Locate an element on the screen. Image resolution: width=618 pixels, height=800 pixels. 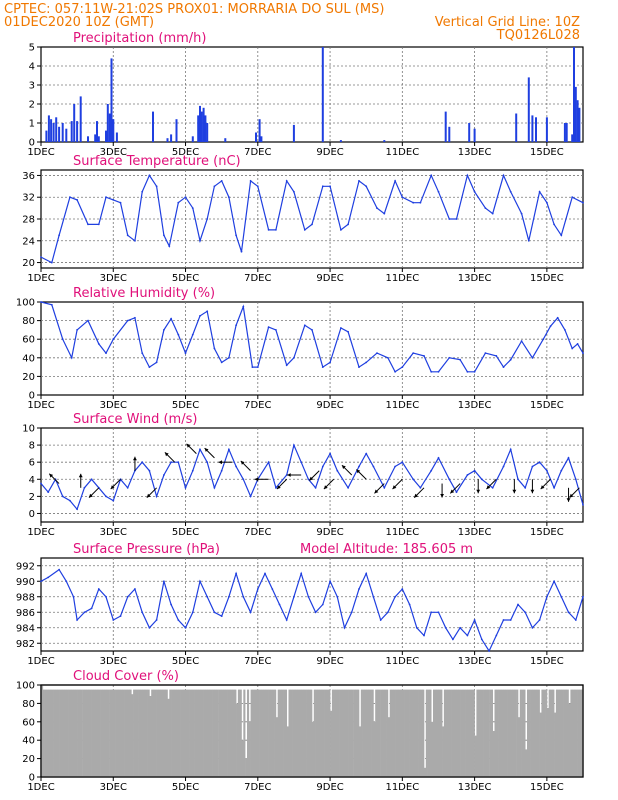
panel-frame-top is located at coordinates (312, 731).